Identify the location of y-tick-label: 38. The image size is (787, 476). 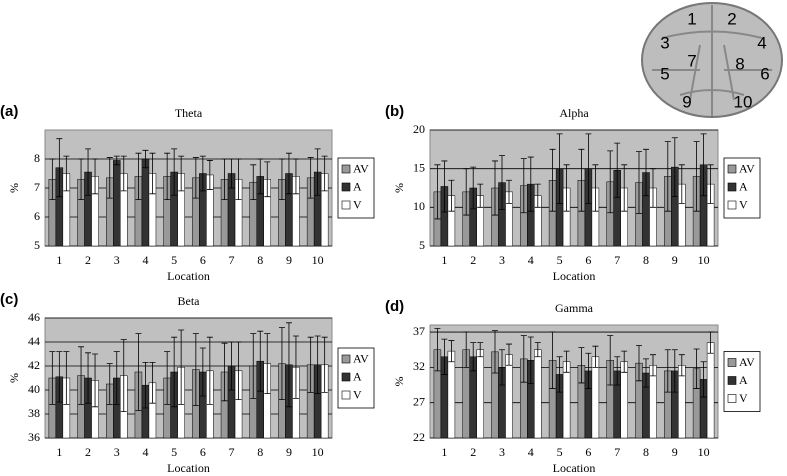
(34, 413).